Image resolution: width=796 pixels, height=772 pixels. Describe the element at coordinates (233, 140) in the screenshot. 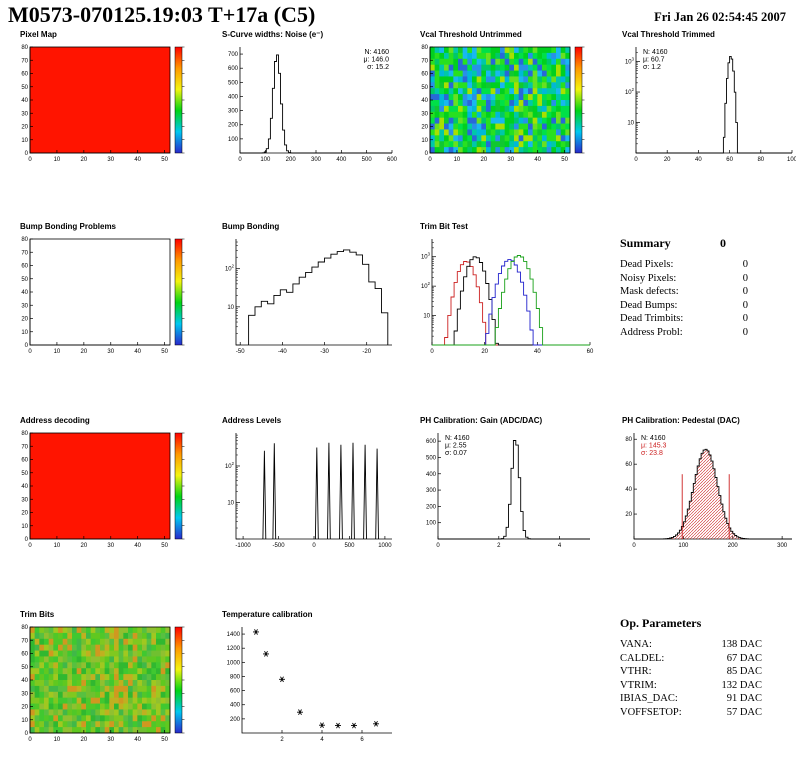

I see `svg-text: 100` at that location.